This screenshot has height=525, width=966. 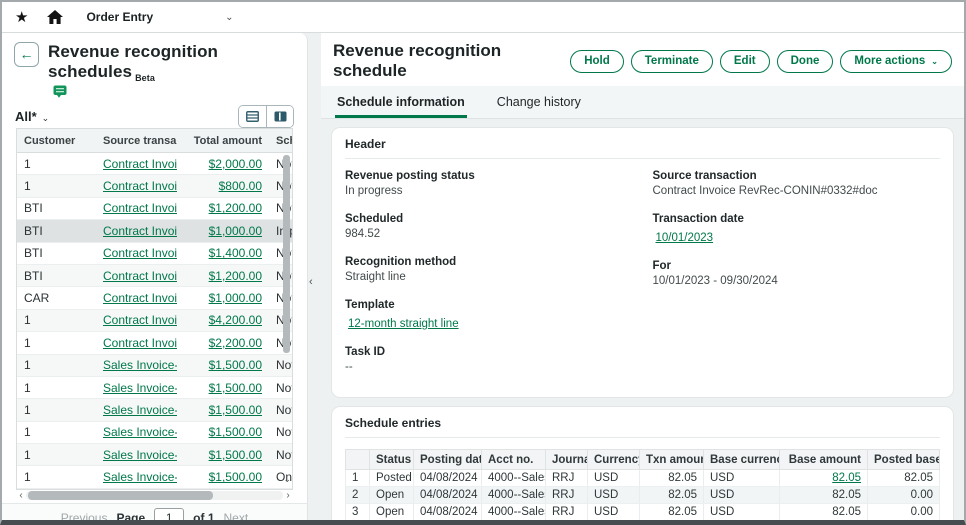 What do you see at coordinates (287, 478) in the screenshot?
I see `scroll-down-icon: ⌄` at bounding box center [287, 478].